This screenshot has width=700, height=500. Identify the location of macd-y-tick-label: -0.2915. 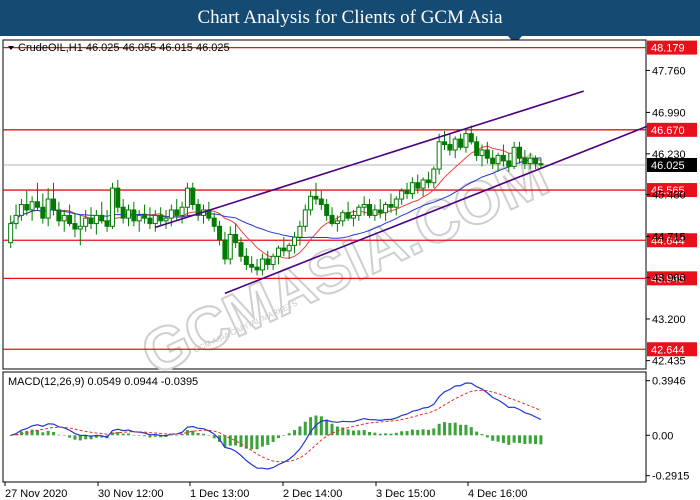
(670, 477).